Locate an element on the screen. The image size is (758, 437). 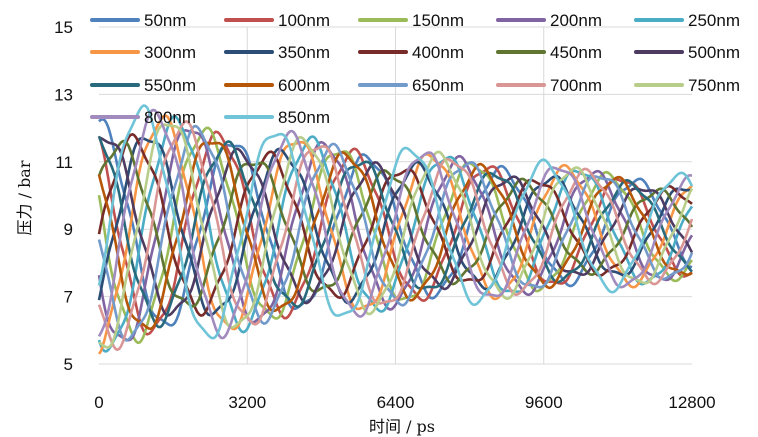
y-tick-label: 9 is located at coordinates (68, 229).